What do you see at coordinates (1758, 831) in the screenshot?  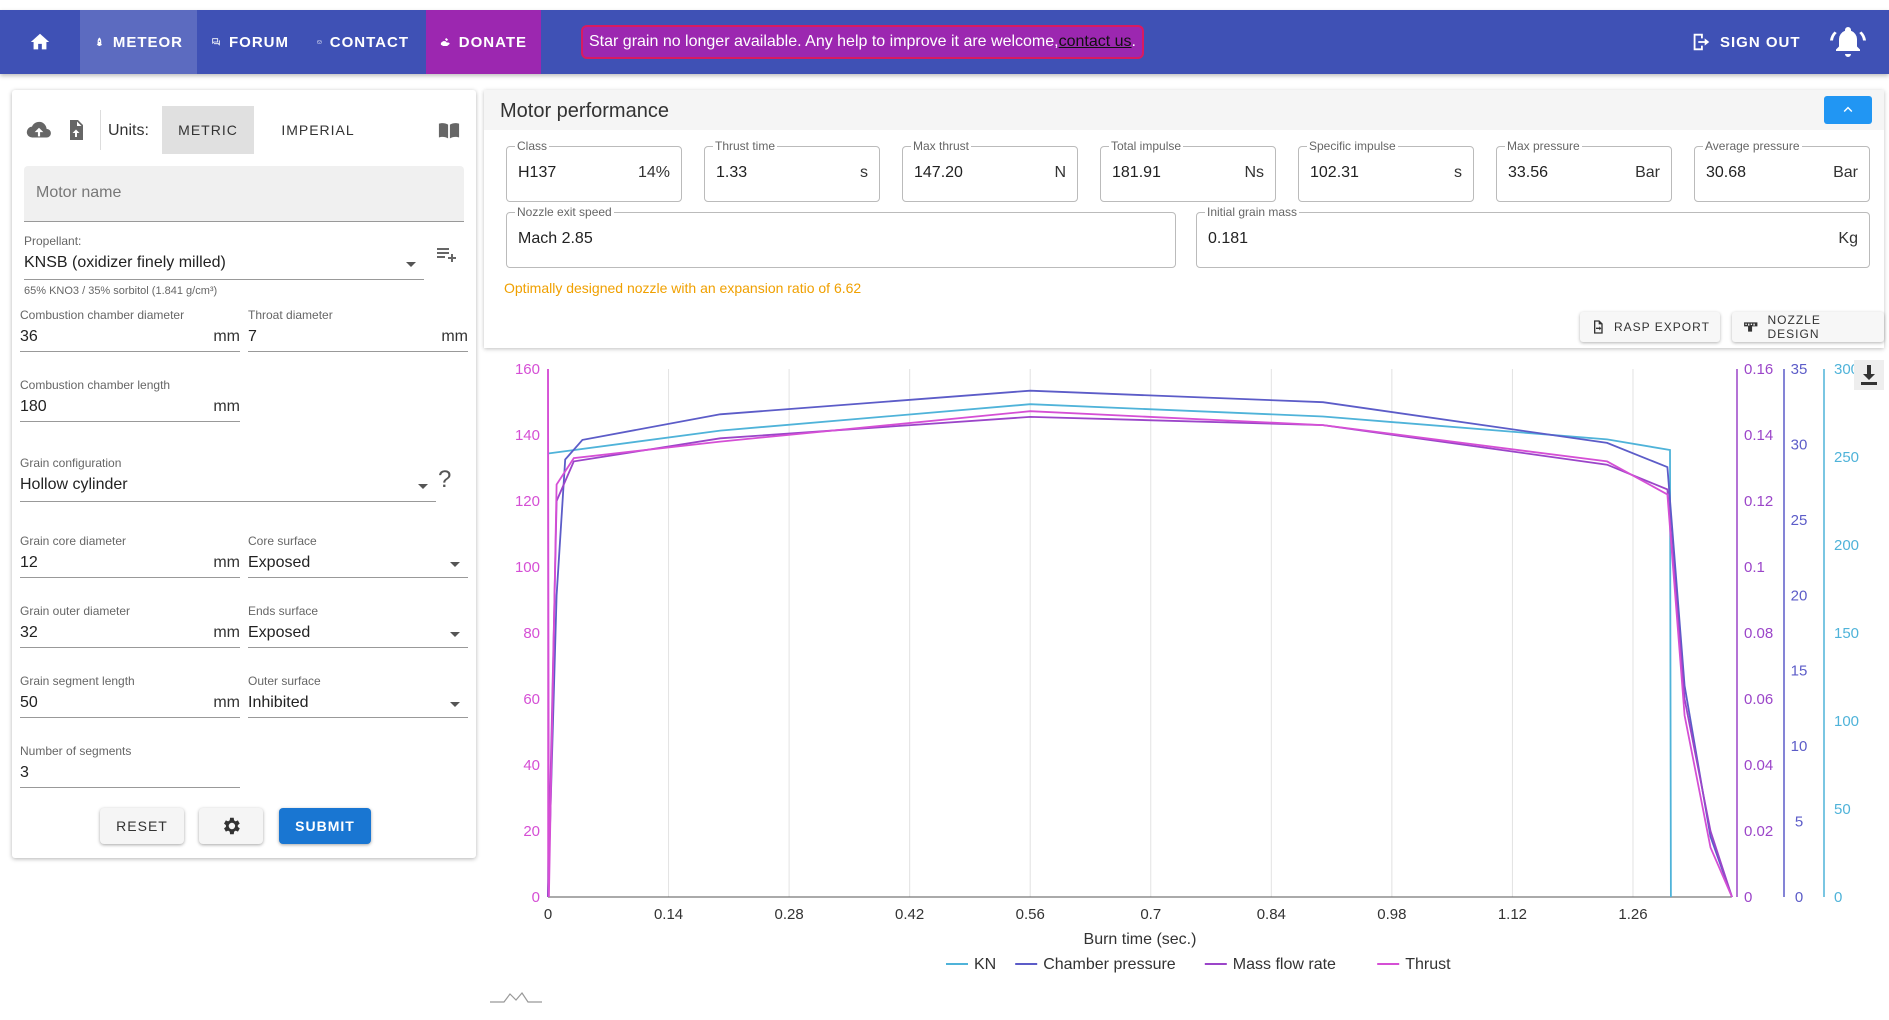 I see `mass_flow_rate-tick-label: 0.02` at bounding box center [1758, 831].